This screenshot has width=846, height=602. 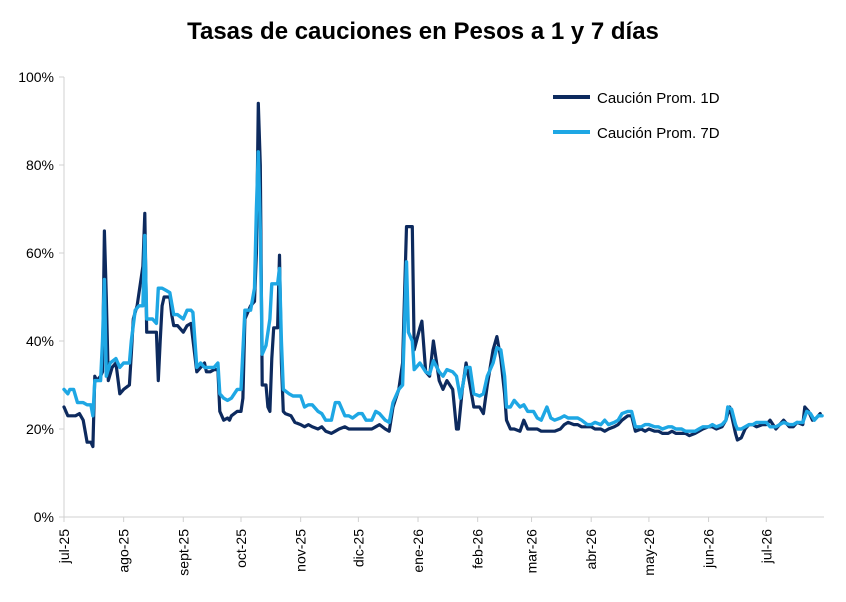 What do you see at coordinates (41, 297) in the screenshot?
I see `y-axis: 0% 20% 40% 60% 80% 100%` at bounding box center [41, 297].